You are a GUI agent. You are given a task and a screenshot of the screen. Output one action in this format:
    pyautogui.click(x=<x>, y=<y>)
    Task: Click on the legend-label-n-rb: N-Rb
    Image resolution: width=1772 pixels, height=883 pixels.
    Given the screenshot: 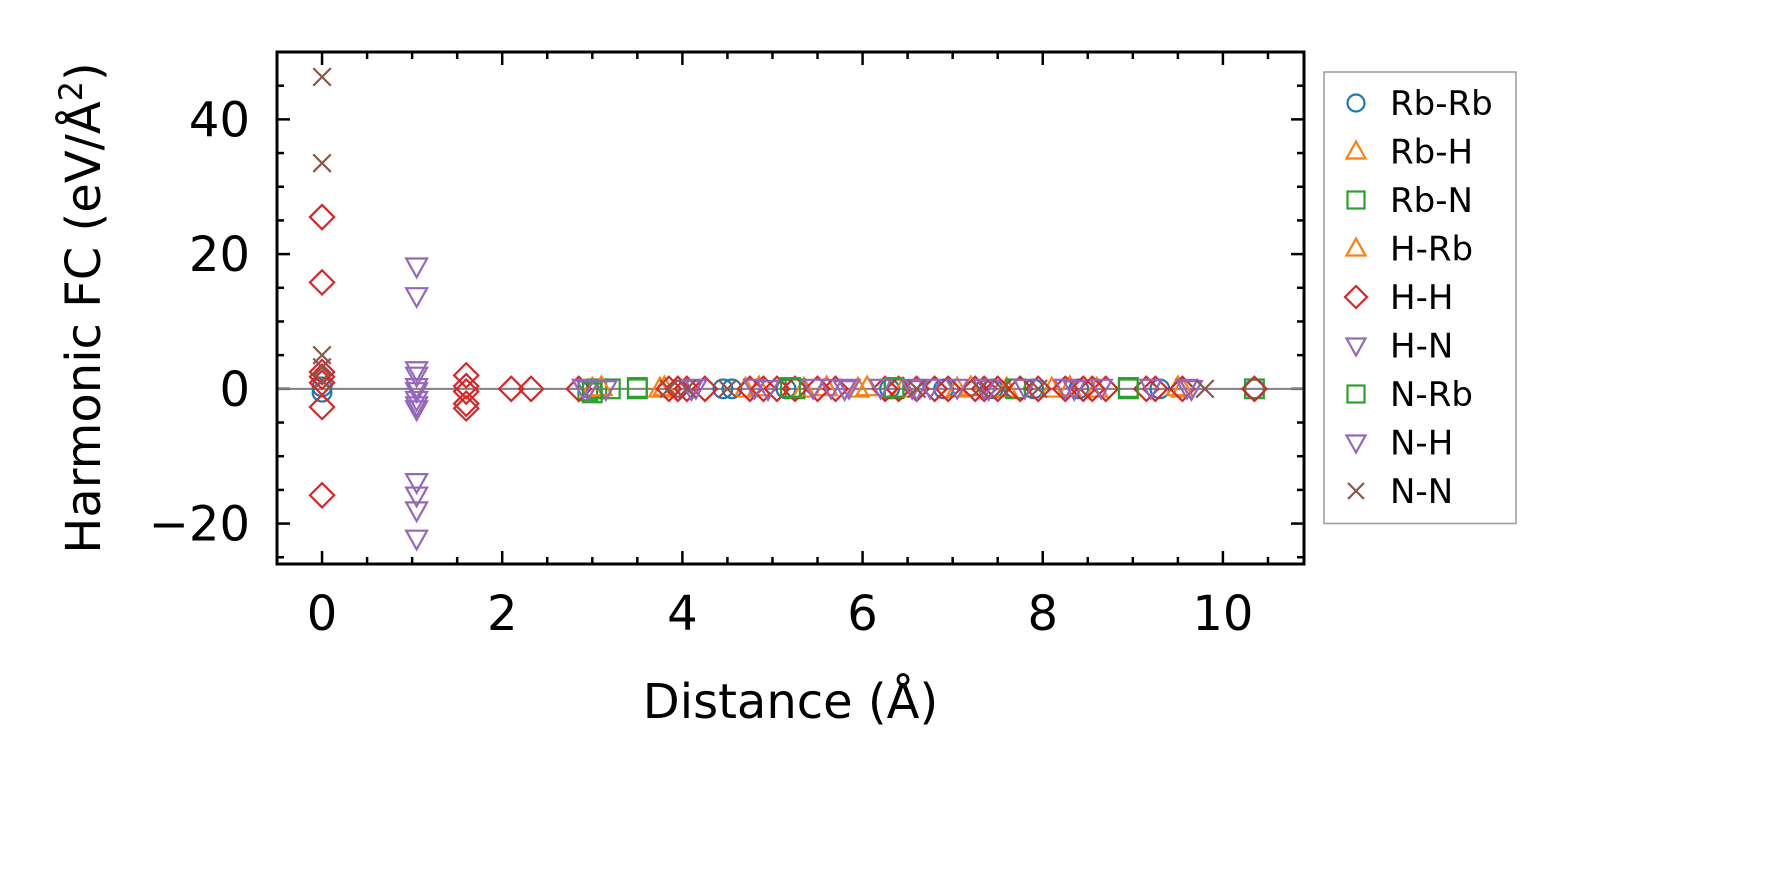 What is the action you would take?
    pyautogui.click(x=1431, y=395)
    